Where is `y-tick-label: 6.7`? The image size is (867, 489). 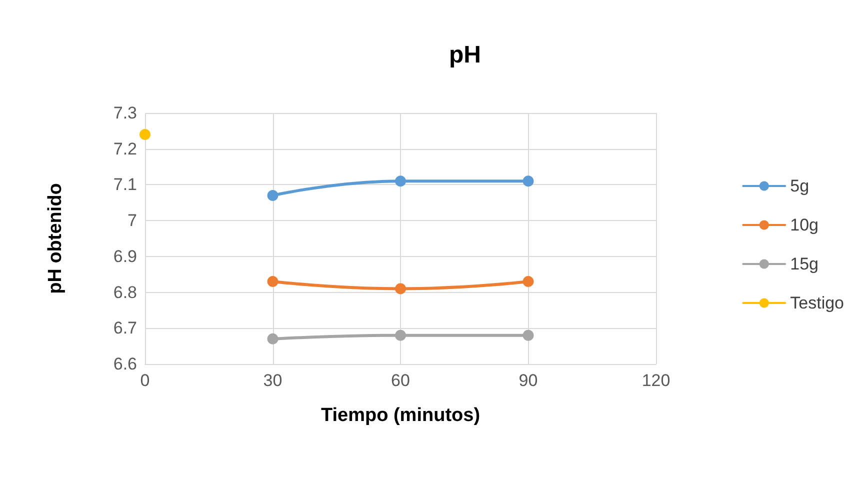 y-tick-label: 6.7 is located at coordinates (125, 328).